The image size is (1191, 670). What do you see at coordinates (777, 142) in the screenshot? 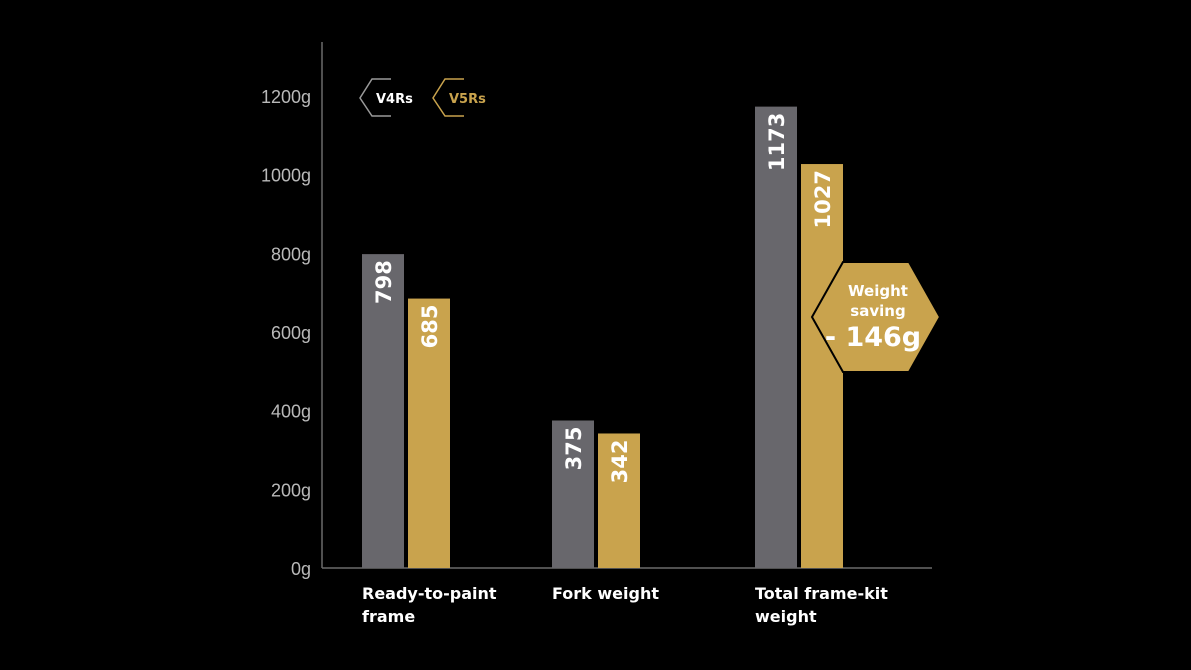
I see `bar-value-label: 1173` at bounding box center [777, 142].